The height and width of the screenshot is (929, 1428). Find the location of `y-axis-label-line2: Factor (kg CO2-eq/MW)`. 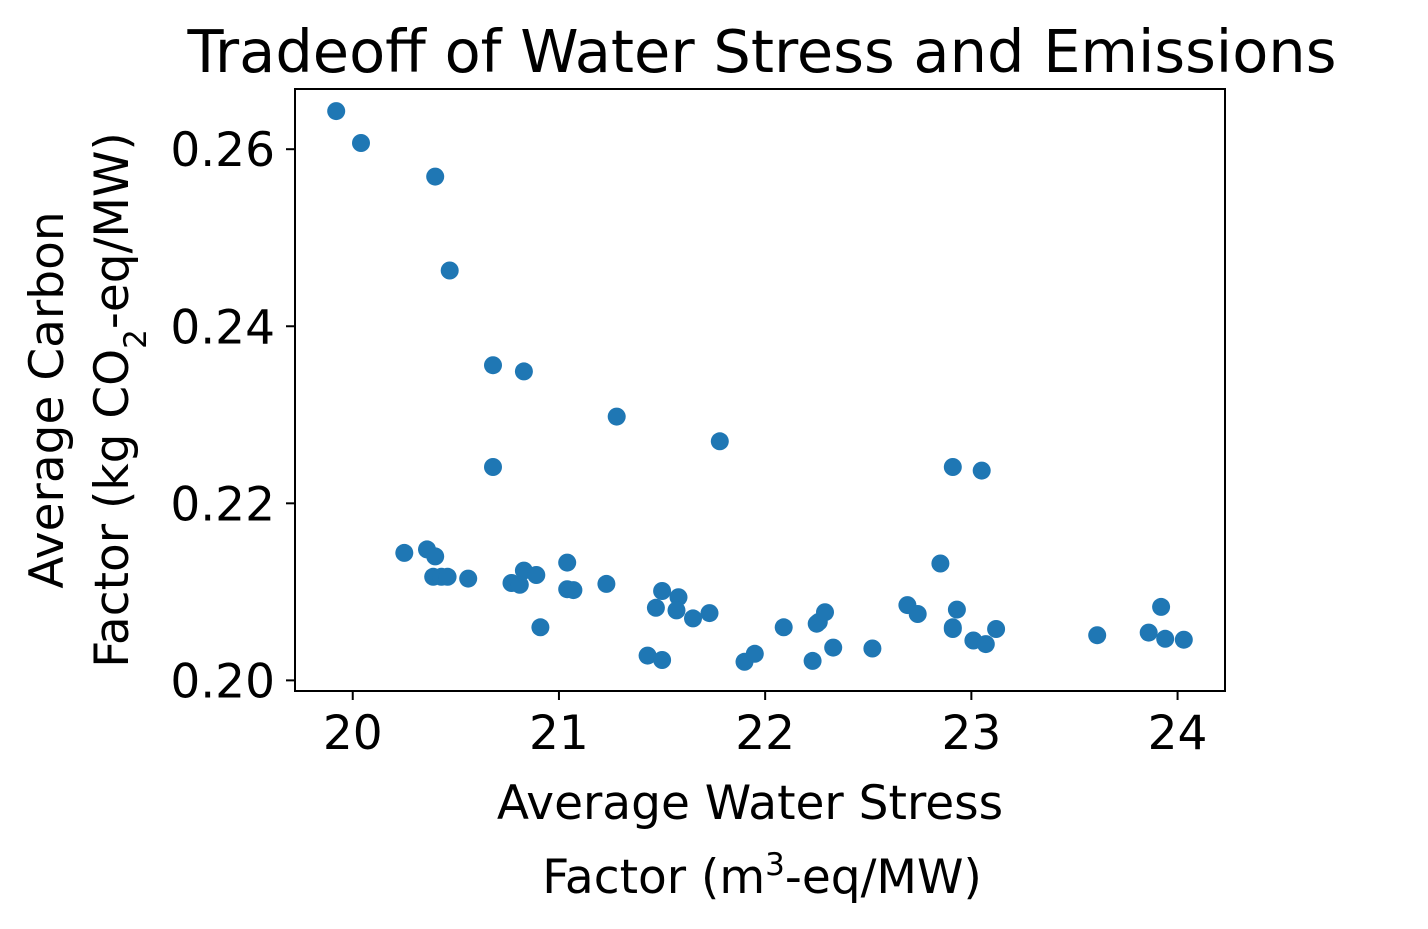

y-axis-label-line2: Factor (kg CO2-eq/MW) is located at coordinates (119, 400).